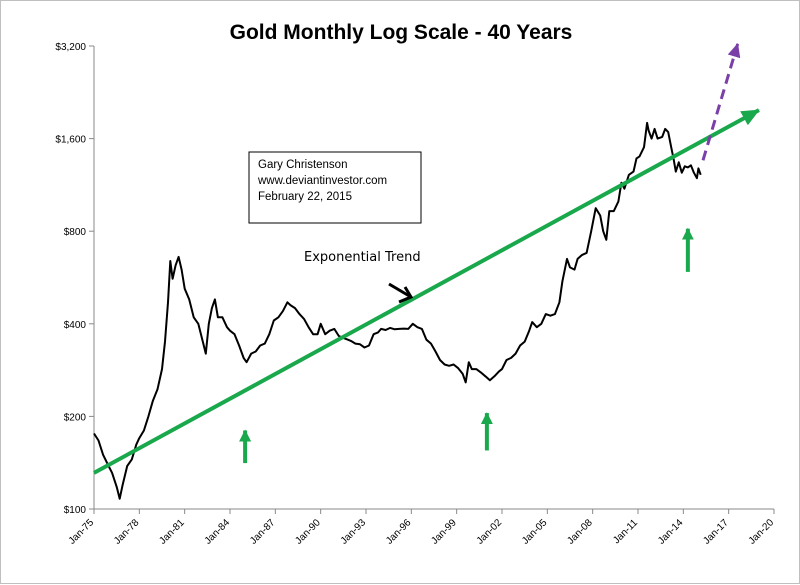 The height and width of the screenshot is (585, 800). What do you see at coordinates (308, 532) in the screenshot?
I see `x-tick-label: Jan-90` at bounding box center [308, 532].